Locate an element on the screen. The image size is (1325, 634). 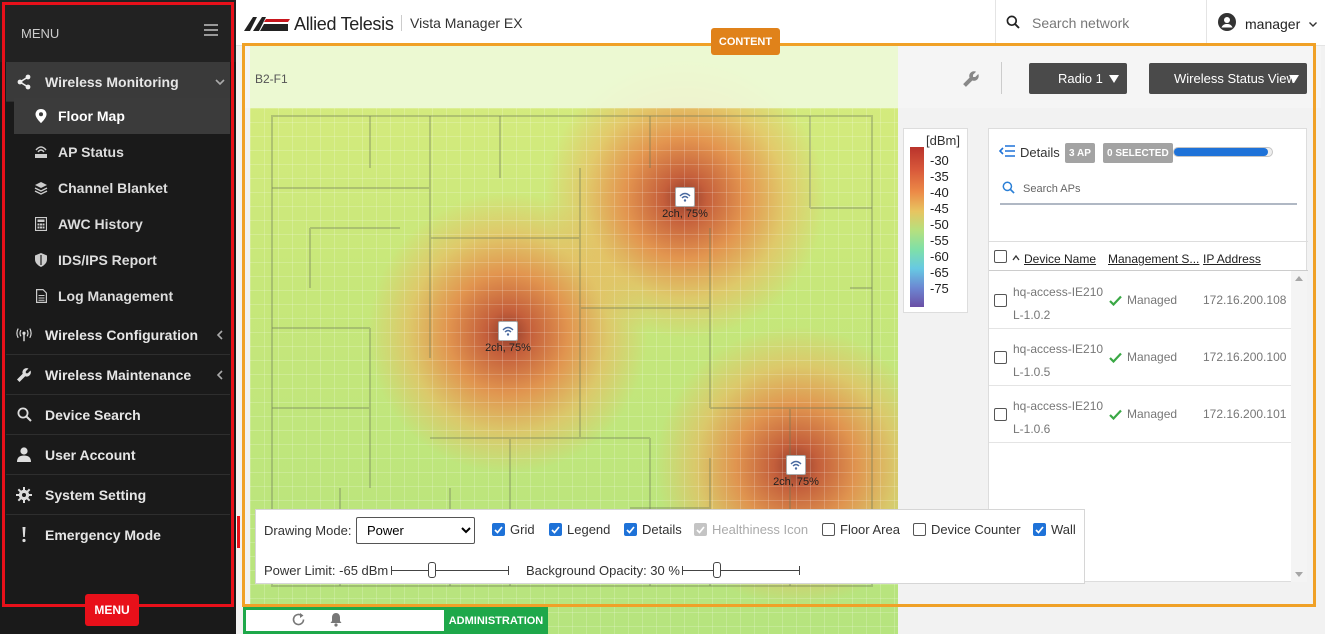
ap-status-icon is located at coordinates (41, 152).